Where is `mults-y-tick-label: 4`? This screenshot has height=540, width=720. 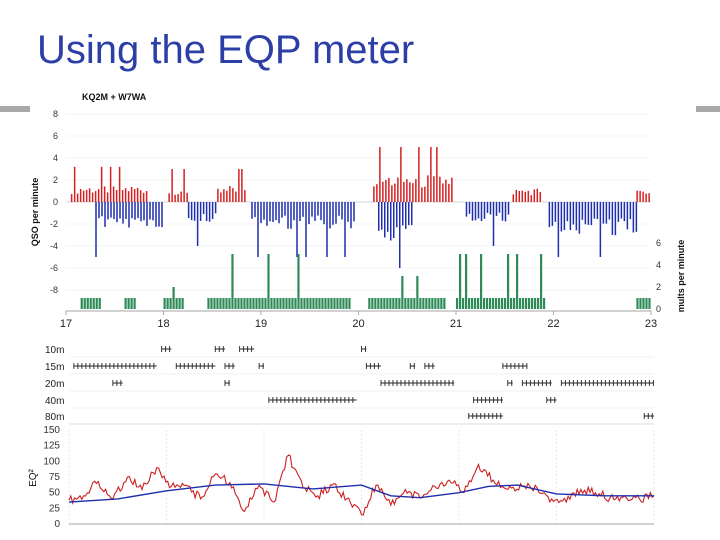
mults-y-tick-label: 4 is located at coordinates (658, 265).